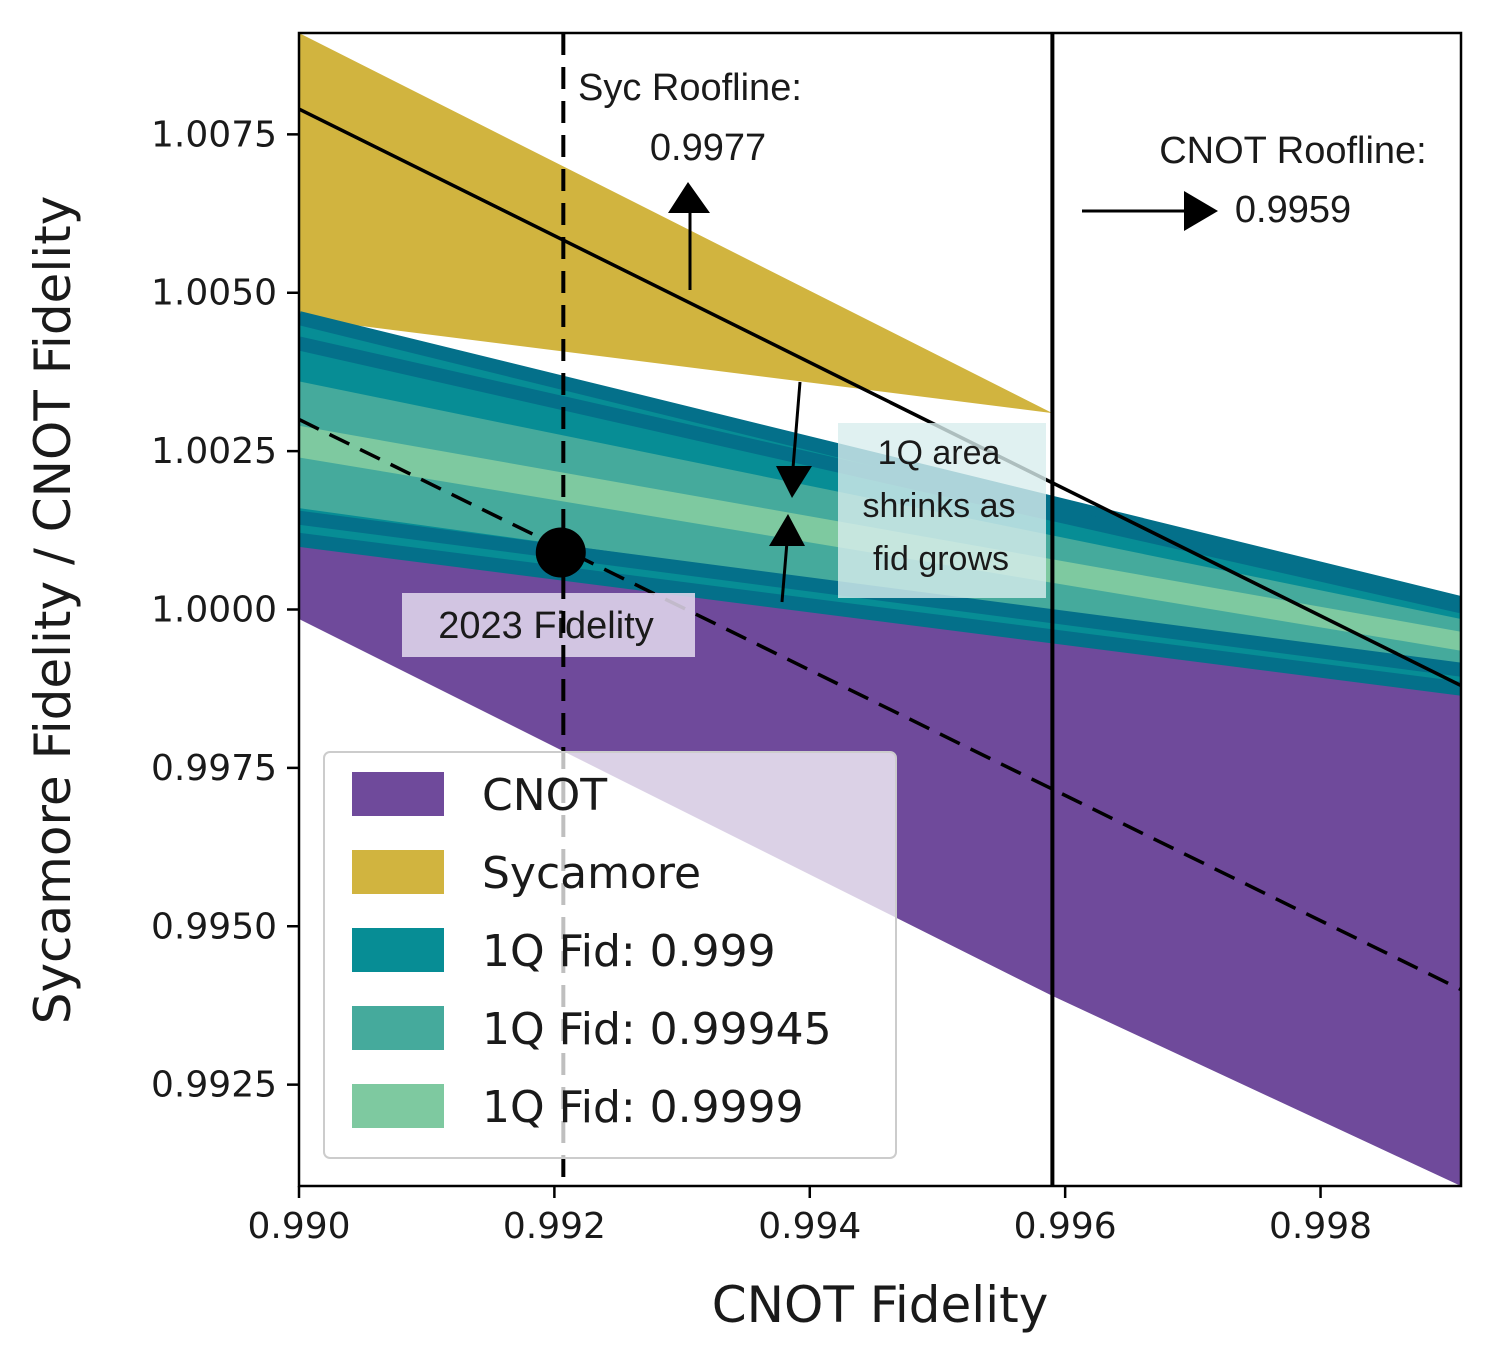 This screenshot has width=1489, height=1366. What do you see at coordinates (690, 88) in the screenshot?
I see `annotation-line: Syc Roofline:` at bounding box center [690, 88].